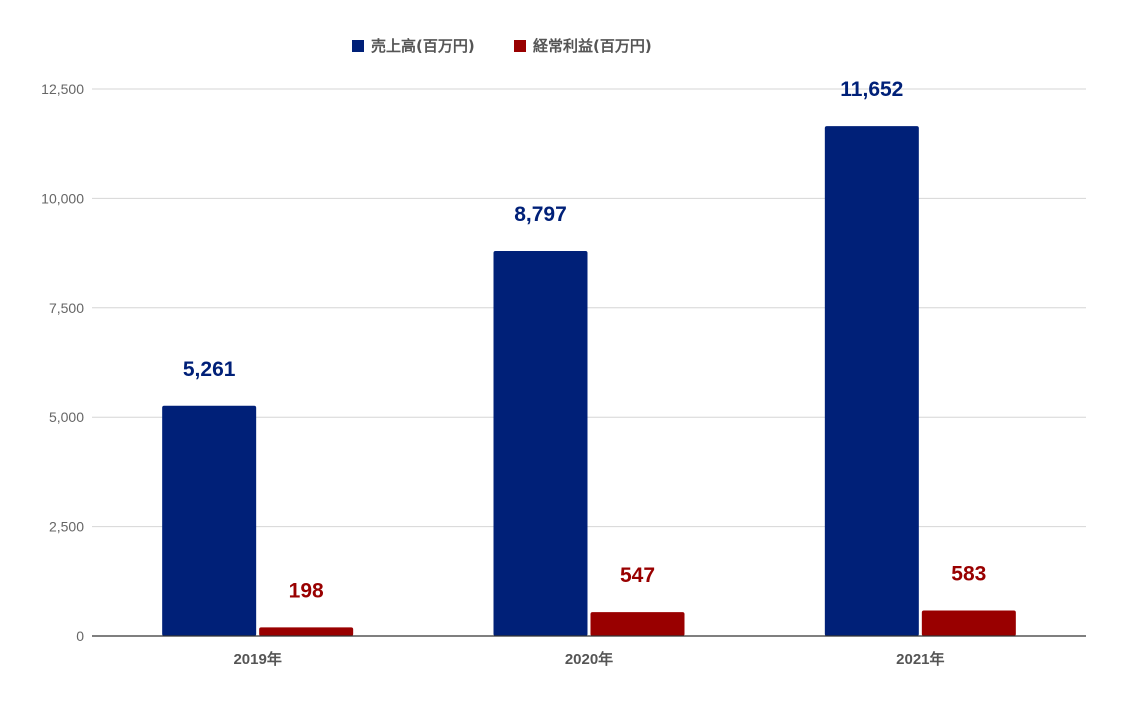  Describe the element at coordinates (920, 659) in the screenshot. I see `x-tick-label: 2021年` at that location.